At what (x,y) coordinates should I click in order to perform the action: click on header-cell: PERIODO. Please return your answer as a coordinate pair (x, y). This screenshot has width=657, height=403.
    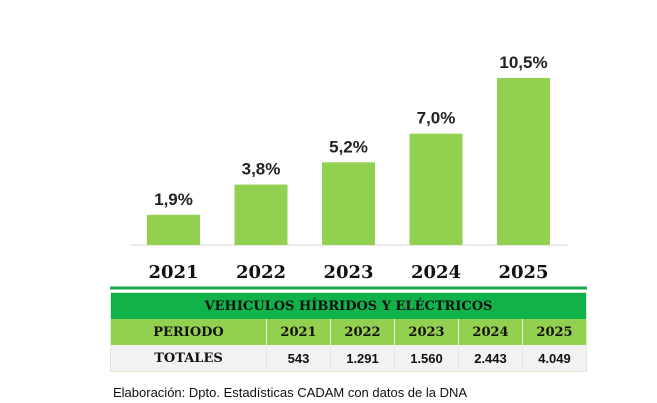
    Looking at the image, I should click on (188, 332).